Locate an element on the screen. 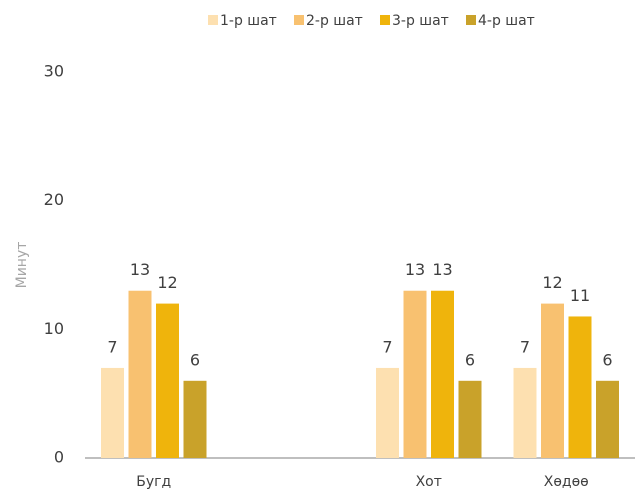 The image size is (639, 491). x-tick-label: Хөдөө is located at coordinates (566, 482).